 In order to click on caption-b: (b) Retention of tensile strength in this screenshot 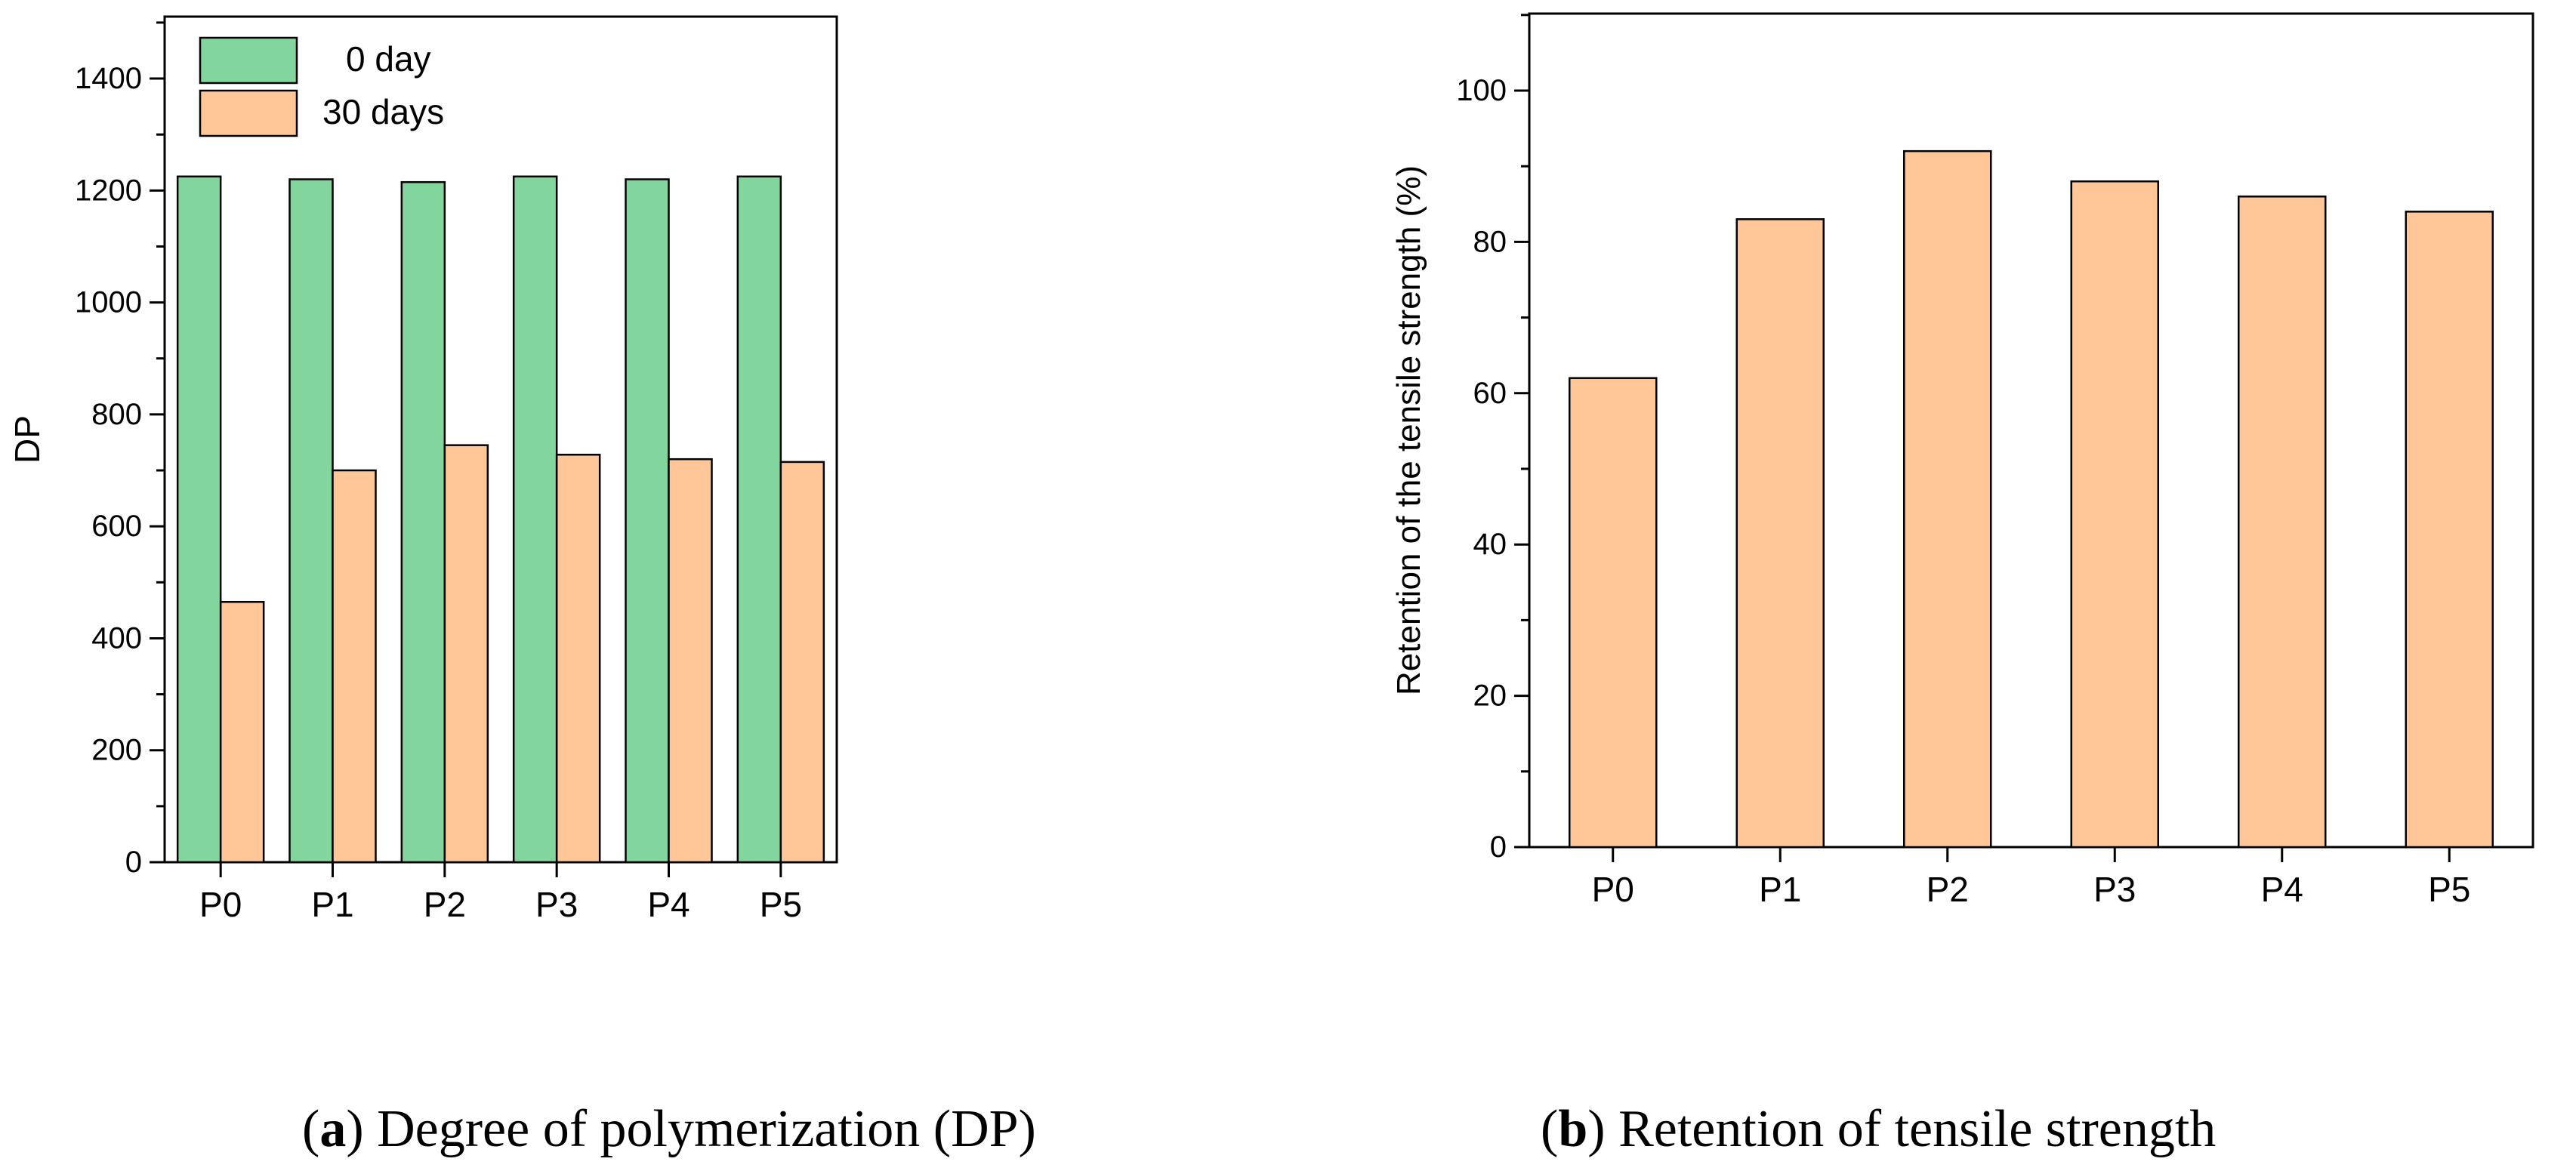, I will do `click(1878, 1129)`.